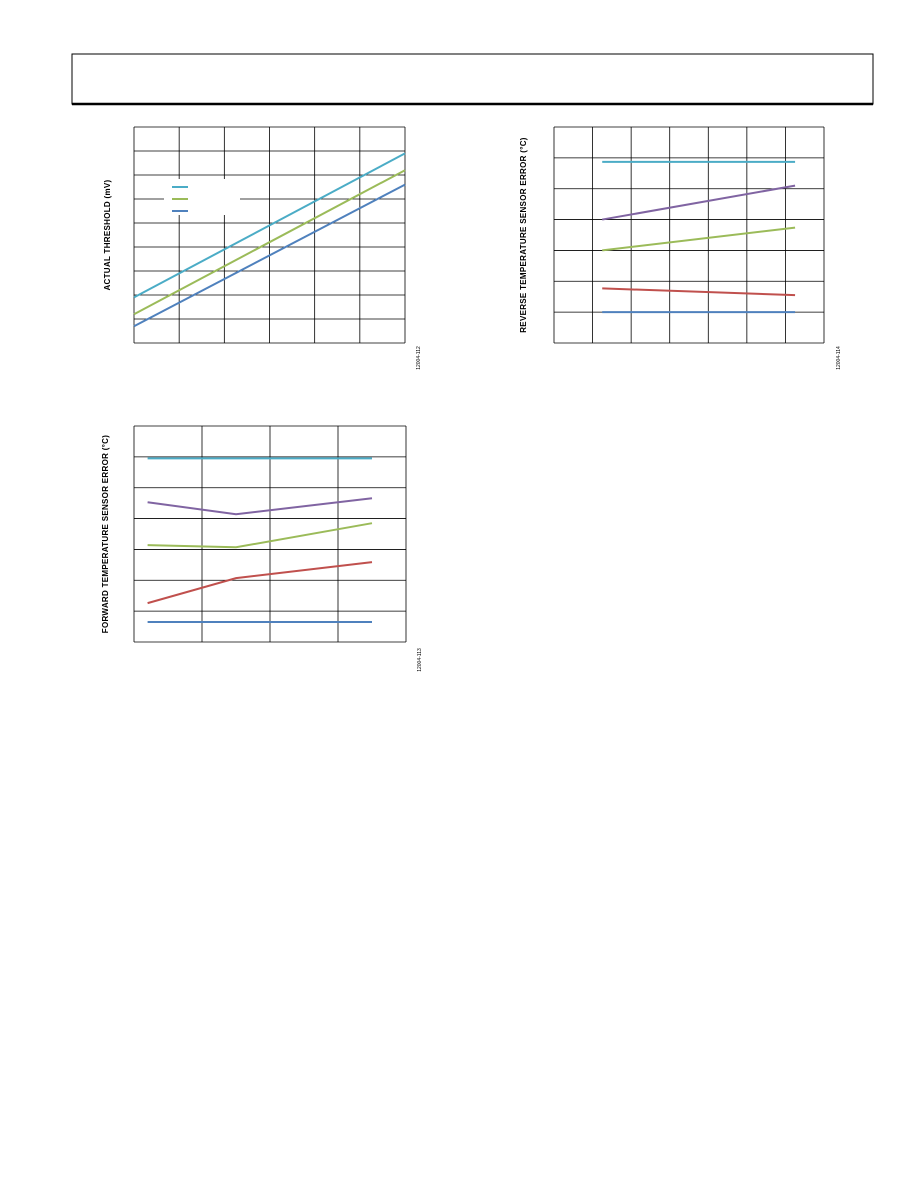 This screenshot has height=1188, width=918. I want to click on header-box, so click(472, 79).